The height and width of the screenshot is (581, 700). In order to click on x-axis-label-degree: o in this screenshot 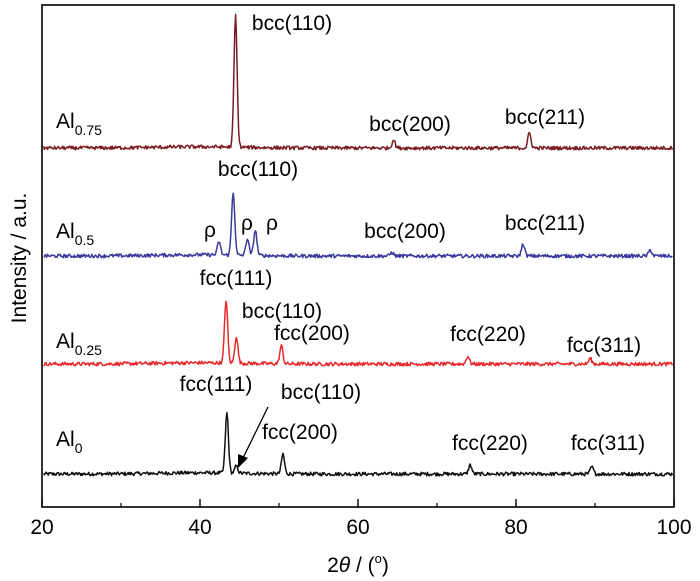, I will do `click(378, 558)`.